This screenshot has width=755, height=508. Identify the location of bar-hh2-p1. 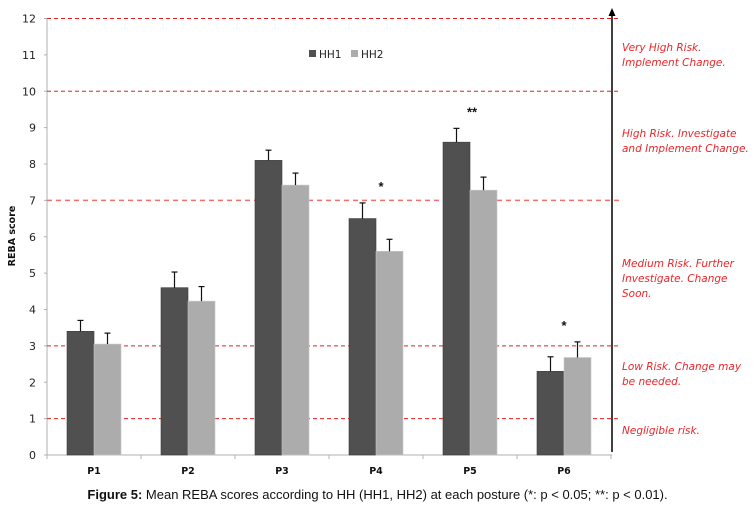
(107, 399).